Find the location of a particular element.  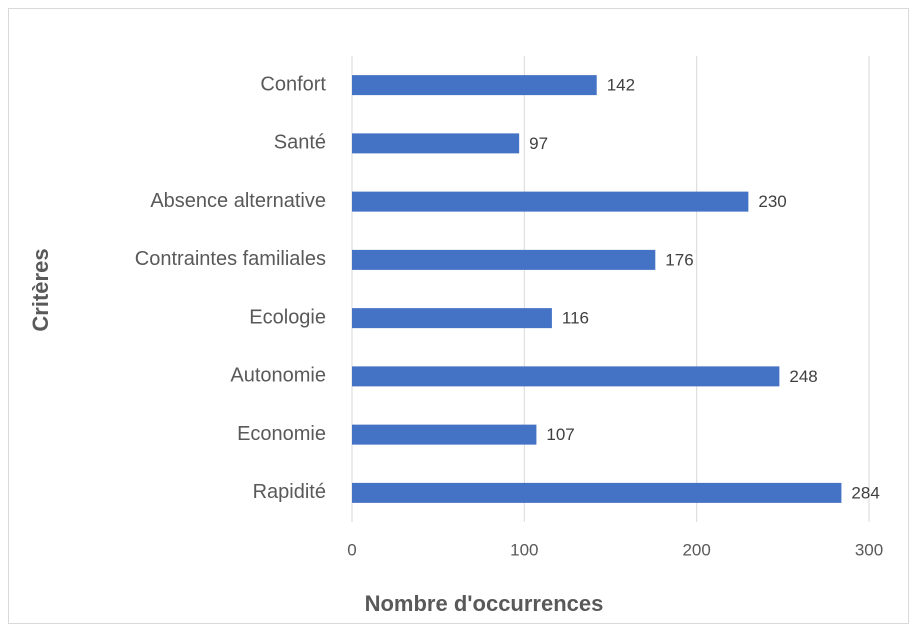

y-tick-label: Ecologie is located at coordinates (287, 317).